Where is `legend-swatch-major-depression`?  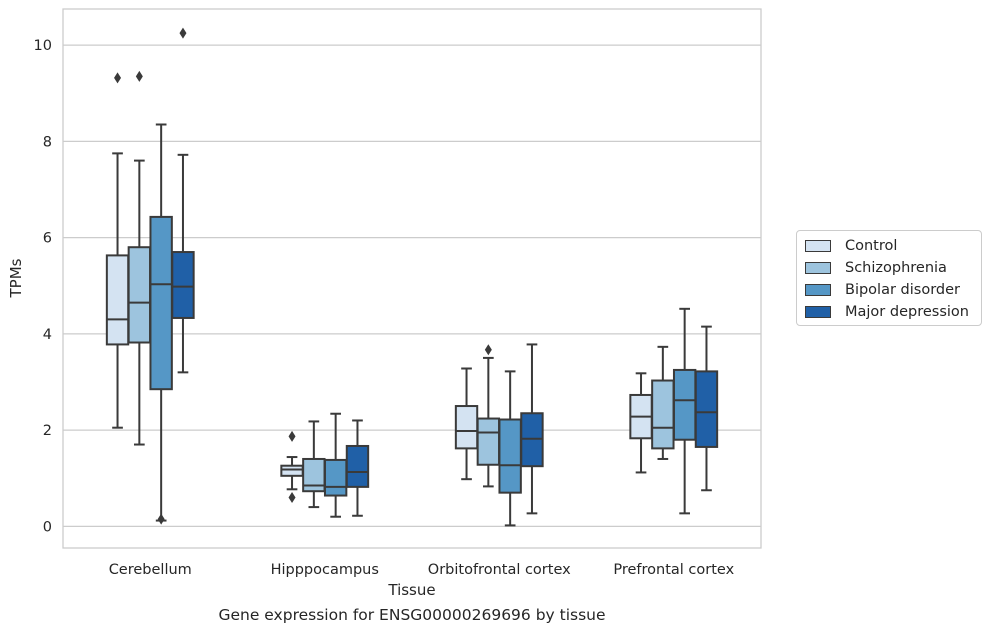 legend-swatch-major-depression is located at coordinates (818, 312).